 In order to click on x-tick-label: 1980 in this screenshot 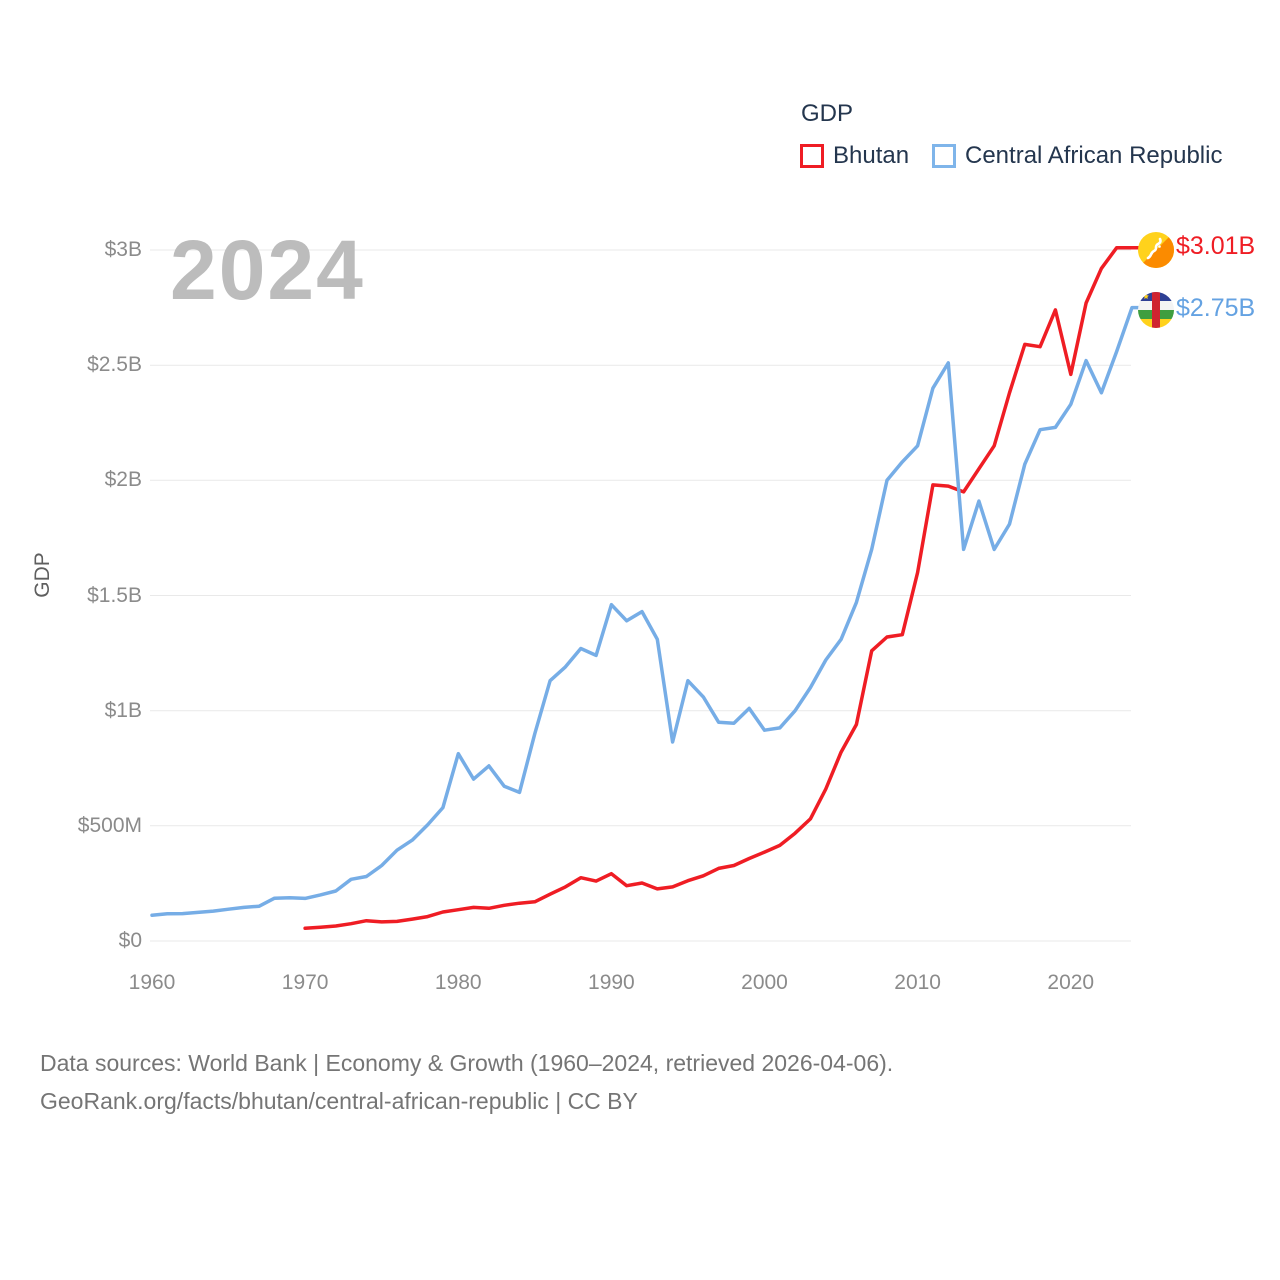, I will do `click(458, 982)`.